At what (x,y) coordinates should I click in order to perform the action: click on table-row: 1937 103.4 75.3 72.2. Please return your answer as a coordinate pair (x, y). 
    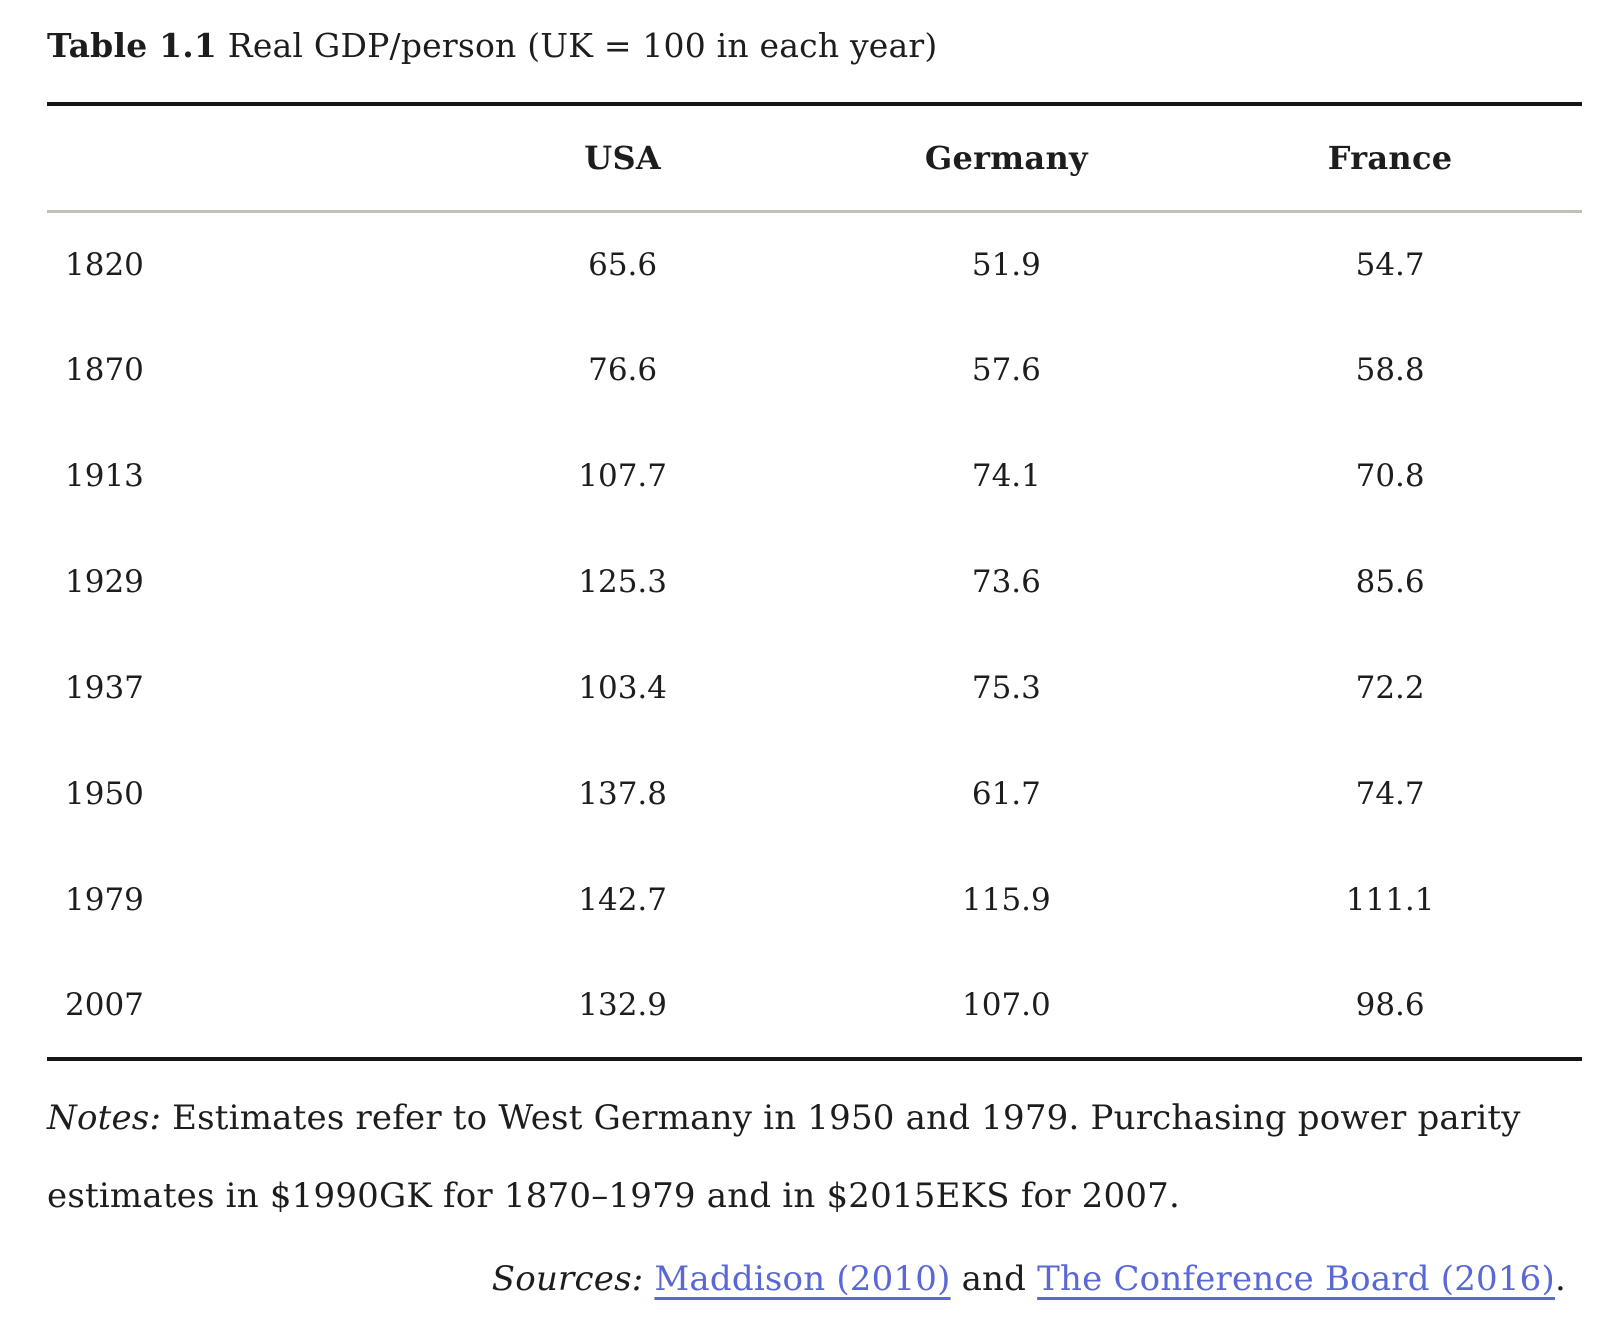
    Looking at the image, I should click on (814, 688).